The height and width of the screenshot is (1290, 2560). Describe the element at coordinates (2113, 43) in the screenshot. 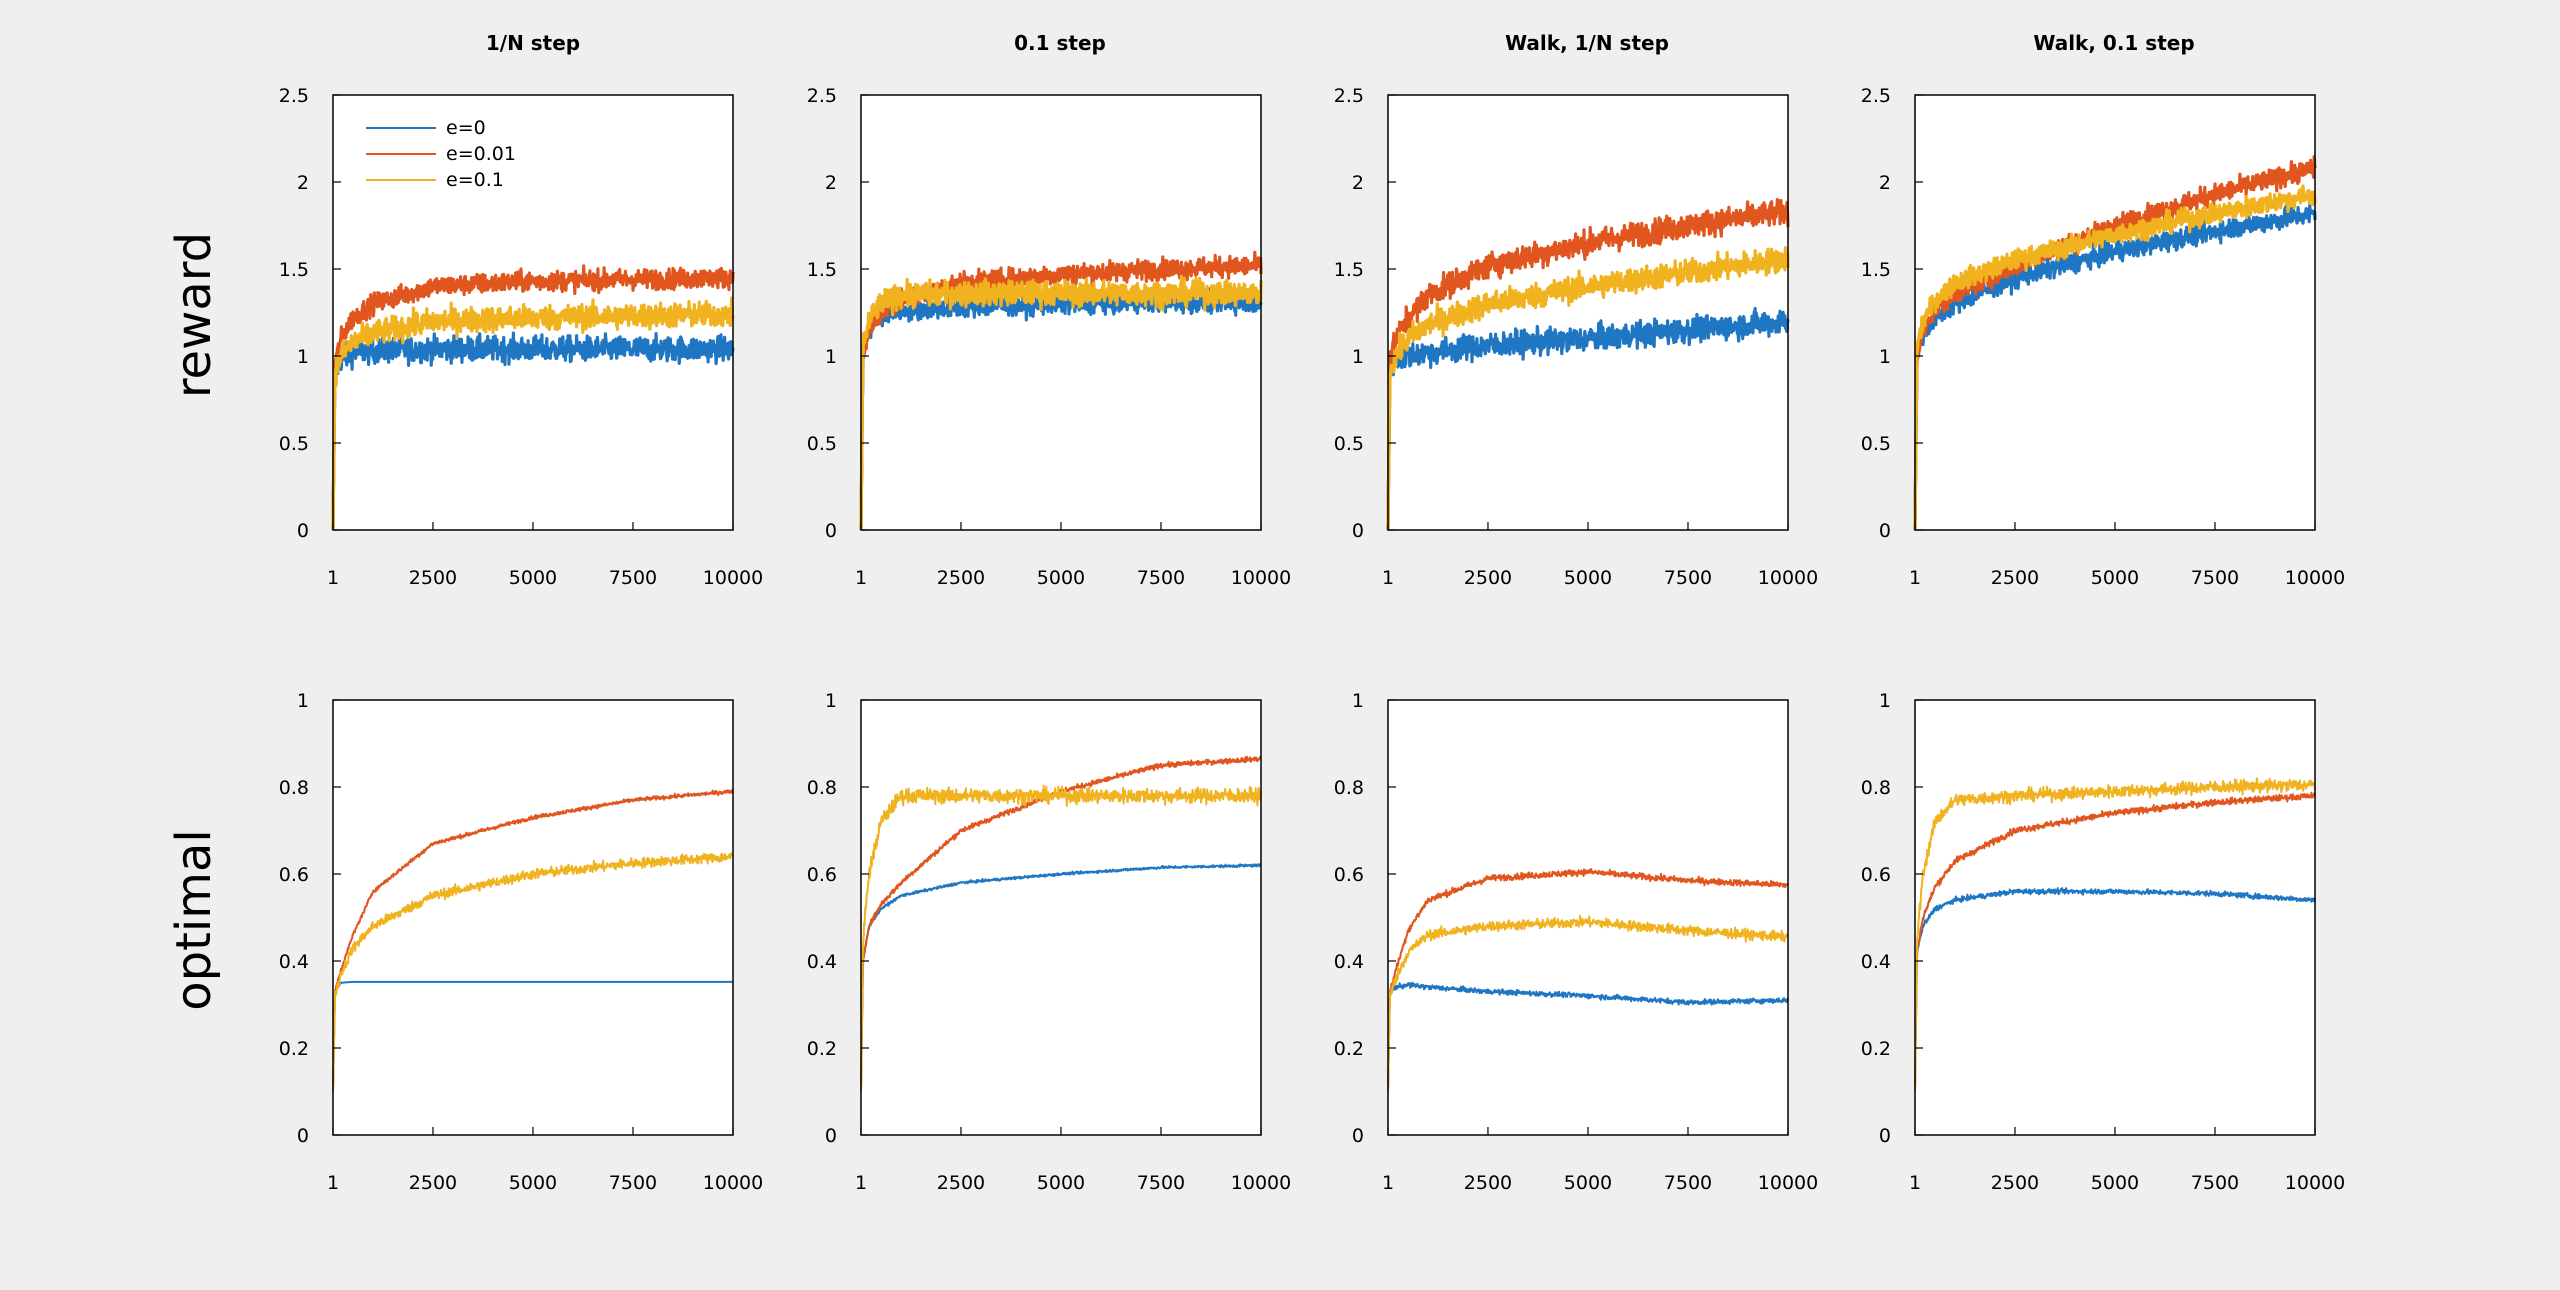

I see `column-title-4: Walk, 0.1 step` at that location.